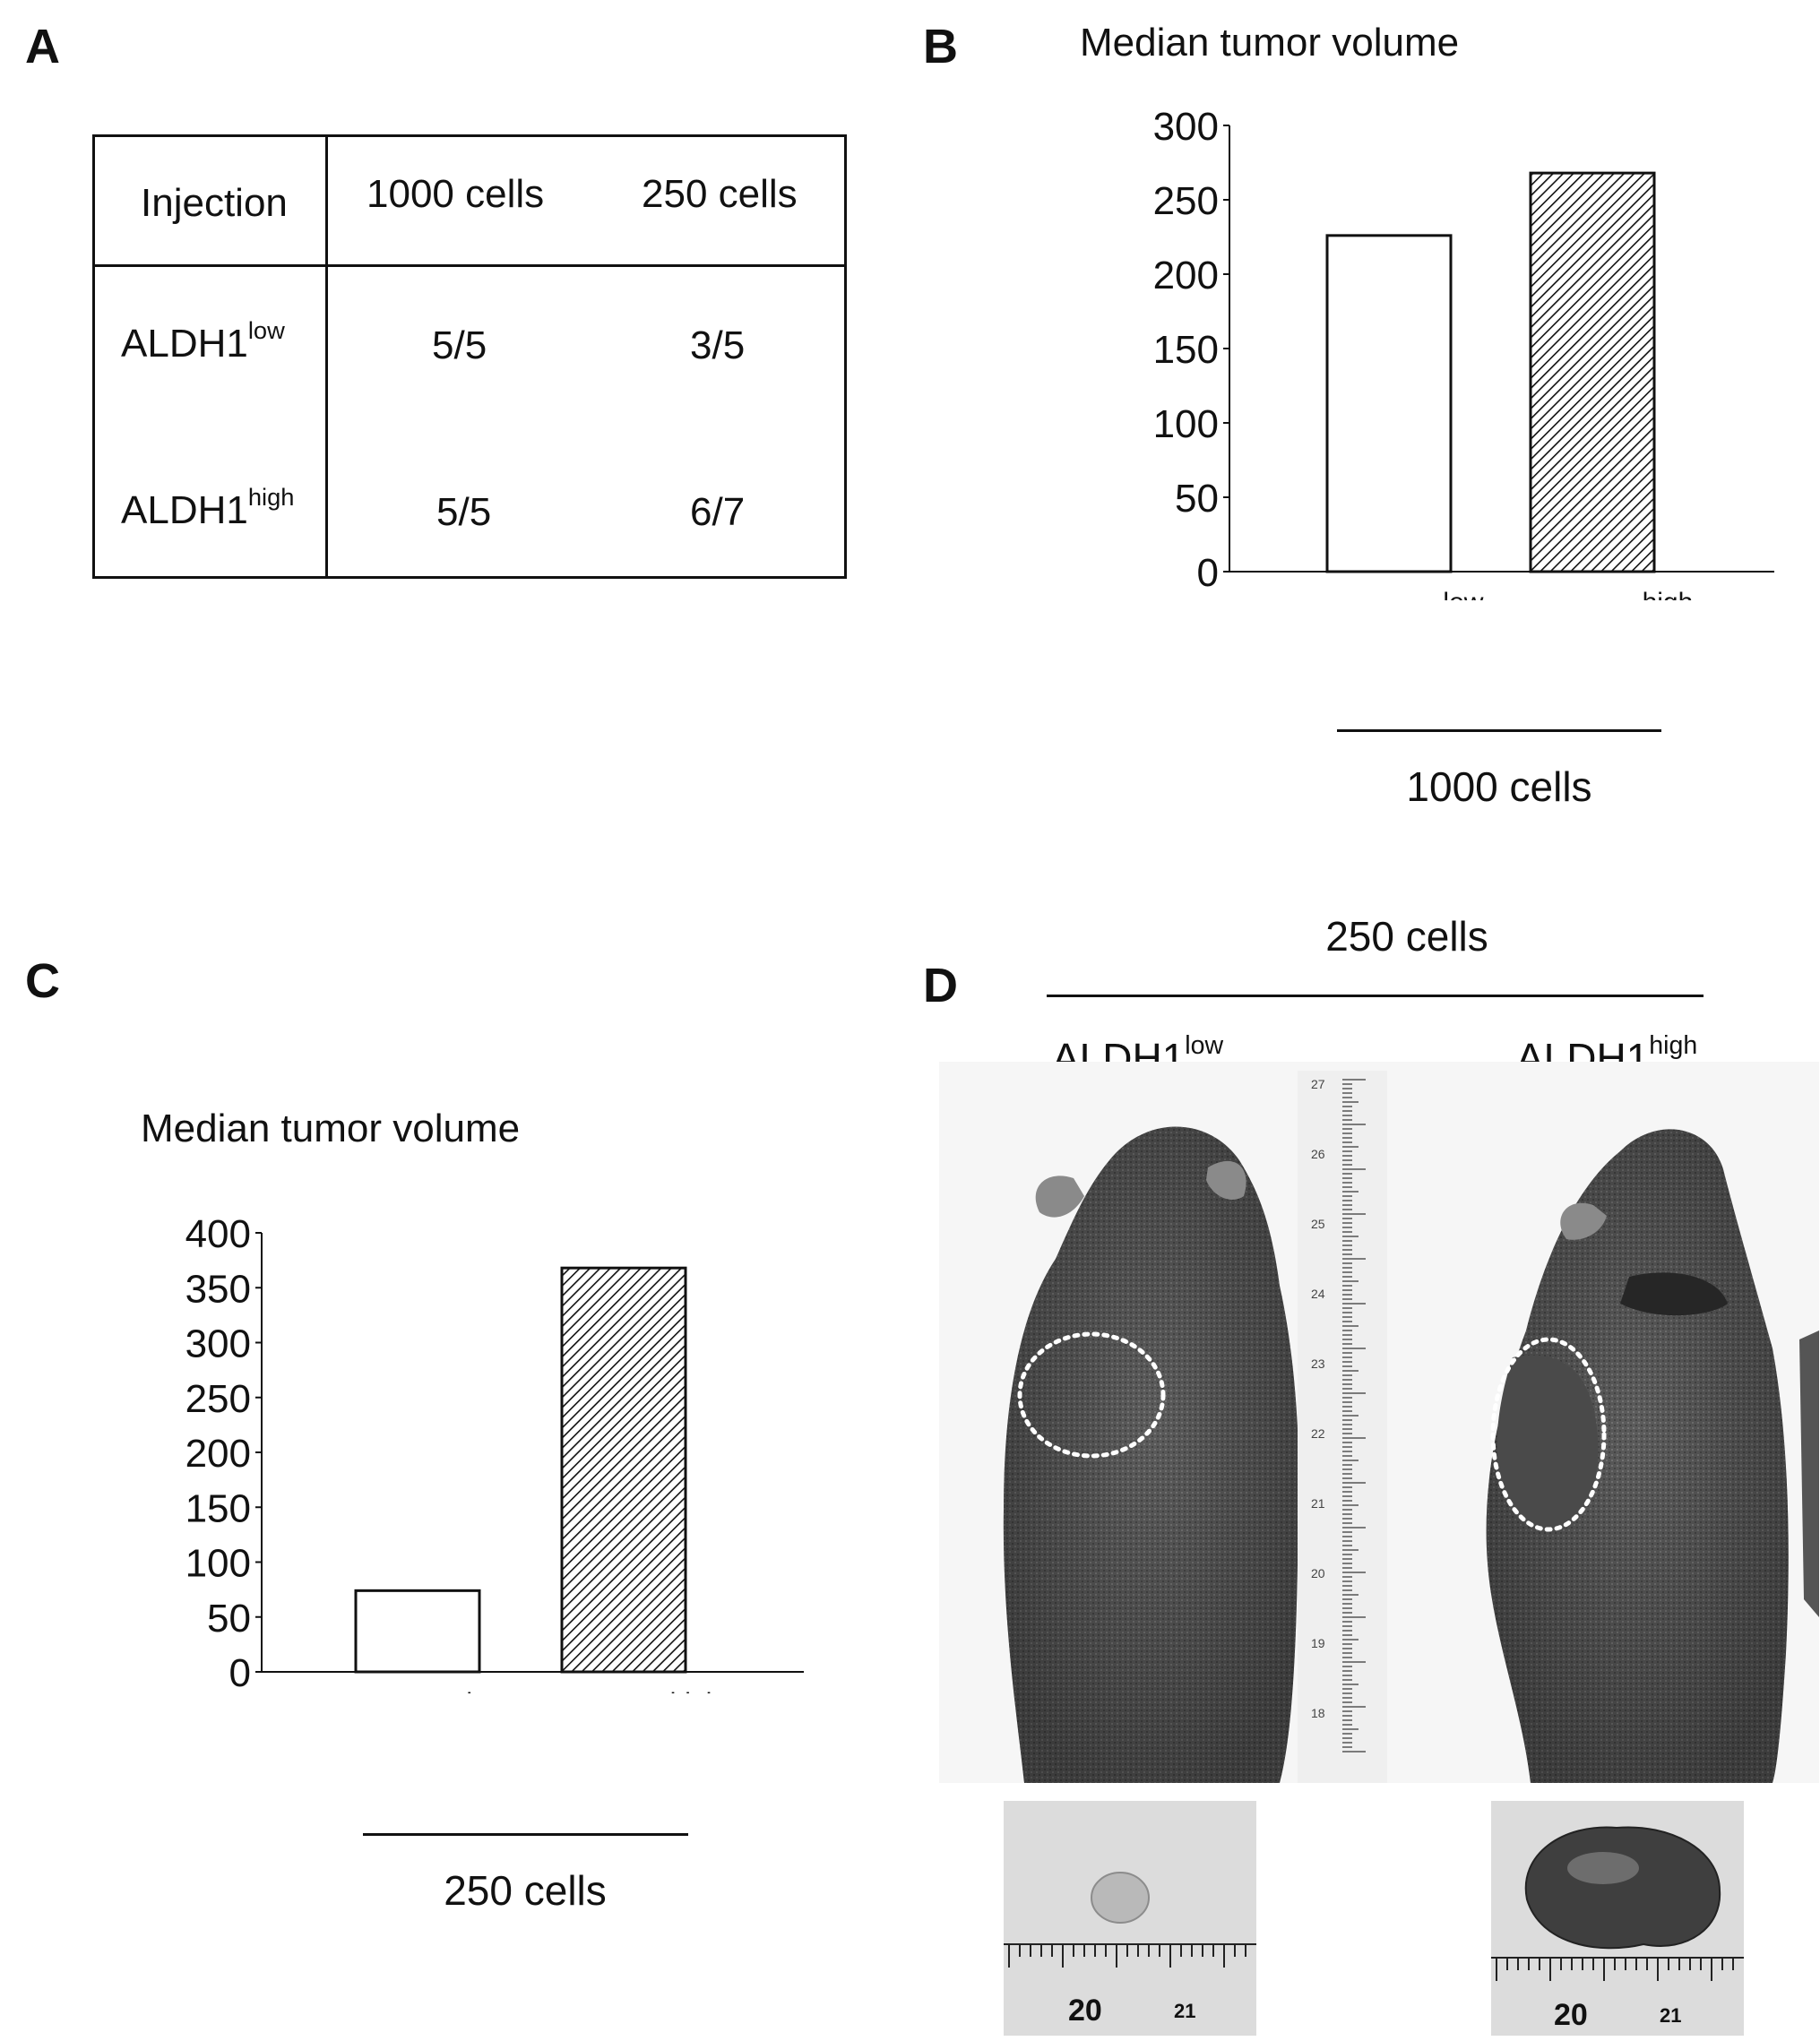  What do you see at coordinates (218, 1234) in the screenshot?
I see `y-tick-label: 400` at bounding box center [218, 1234].